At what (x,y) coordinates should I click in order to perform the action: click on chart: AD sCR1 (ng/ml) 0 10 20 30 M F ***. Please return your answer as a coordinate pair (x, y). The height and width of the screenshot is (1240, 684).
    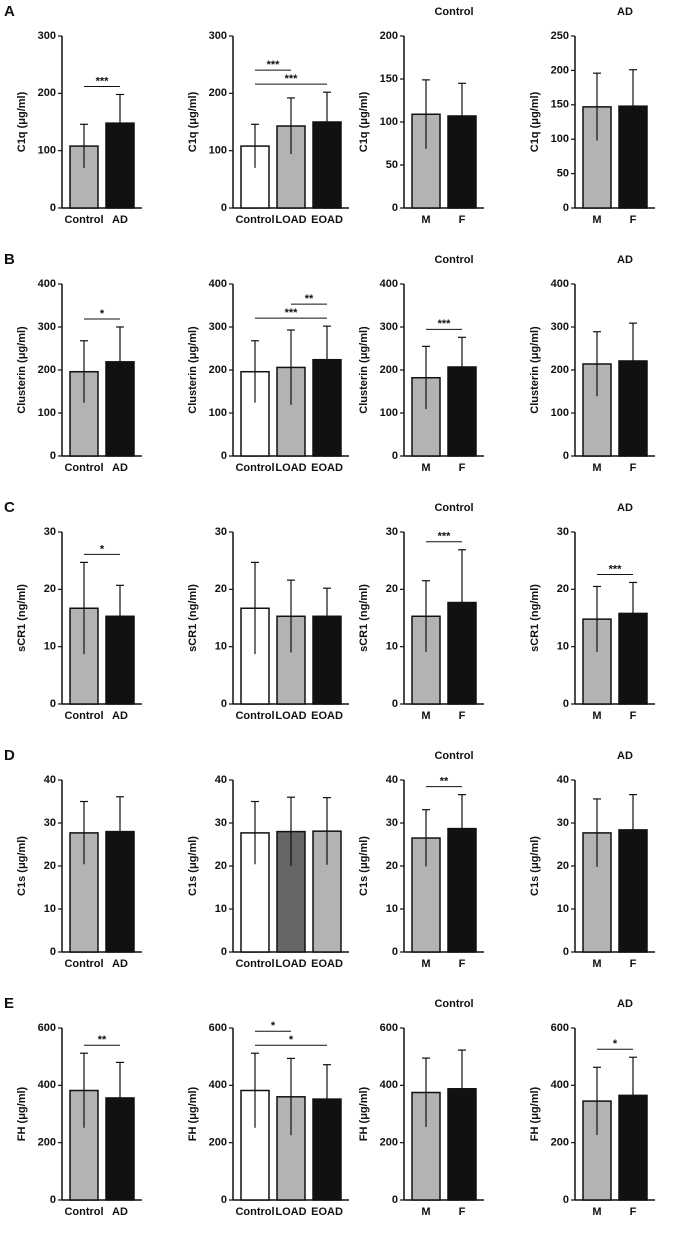
    Looking at the image, I should click on (592, 612).